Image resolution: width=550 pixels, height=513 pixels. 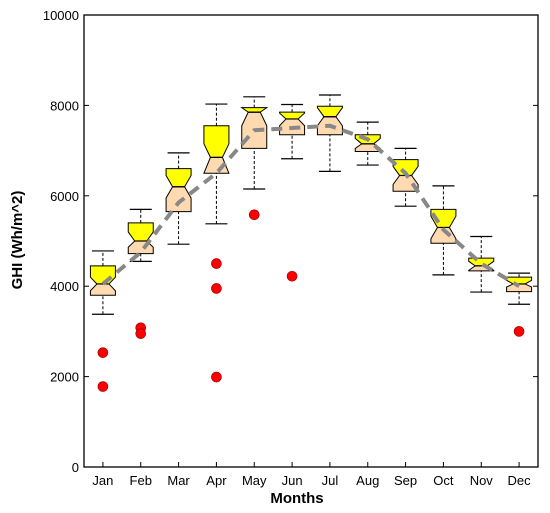 I want to click on box-feb, so click(x=140, y=273).